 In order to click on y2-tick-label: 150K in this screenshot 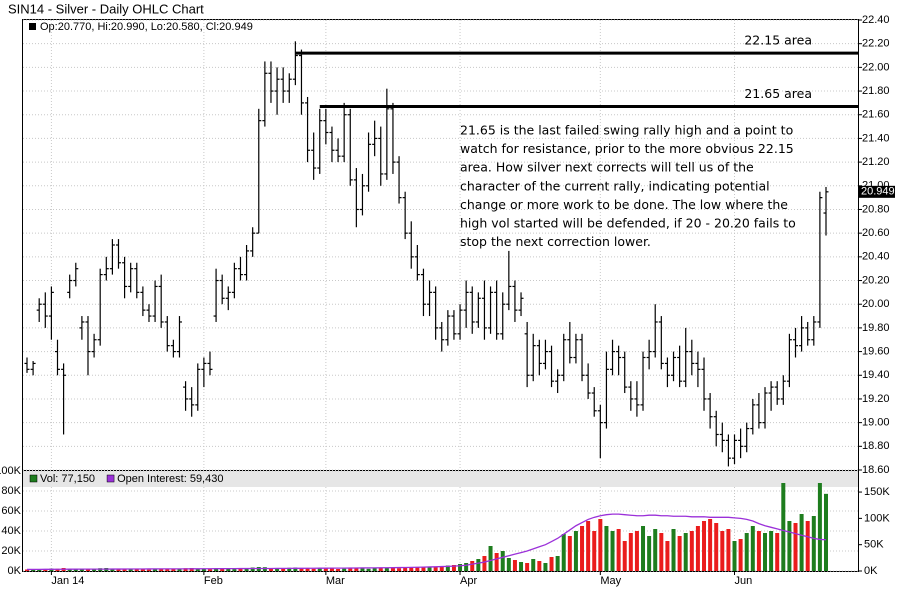, I will do `click(877, 492)`.